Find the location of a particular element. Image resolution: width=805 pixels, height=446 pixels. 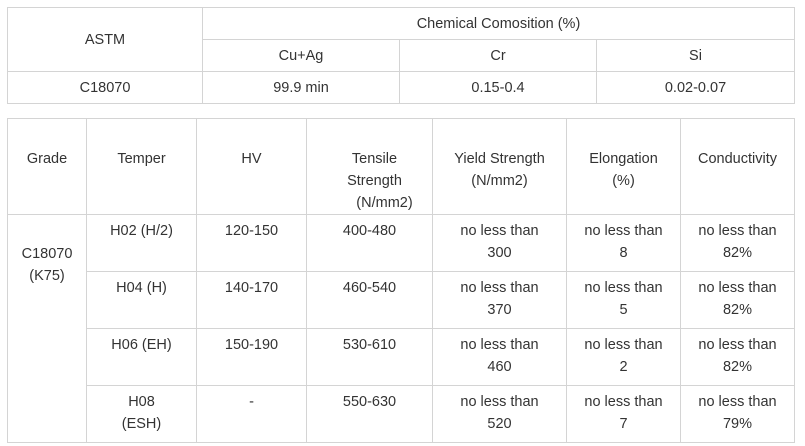

hv-cell: - is located at coordinates (251, 414).